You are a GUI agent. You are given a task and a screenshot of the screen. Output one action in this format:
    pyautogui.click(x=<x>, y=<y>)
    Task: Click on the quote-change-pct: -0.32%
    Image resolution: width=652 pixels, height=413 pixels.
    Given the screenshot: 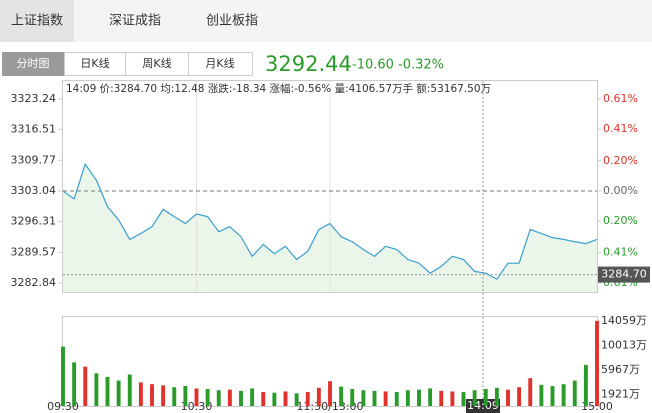 What is the action you would take?
    pyautogui.click(x=421, y=65)
    